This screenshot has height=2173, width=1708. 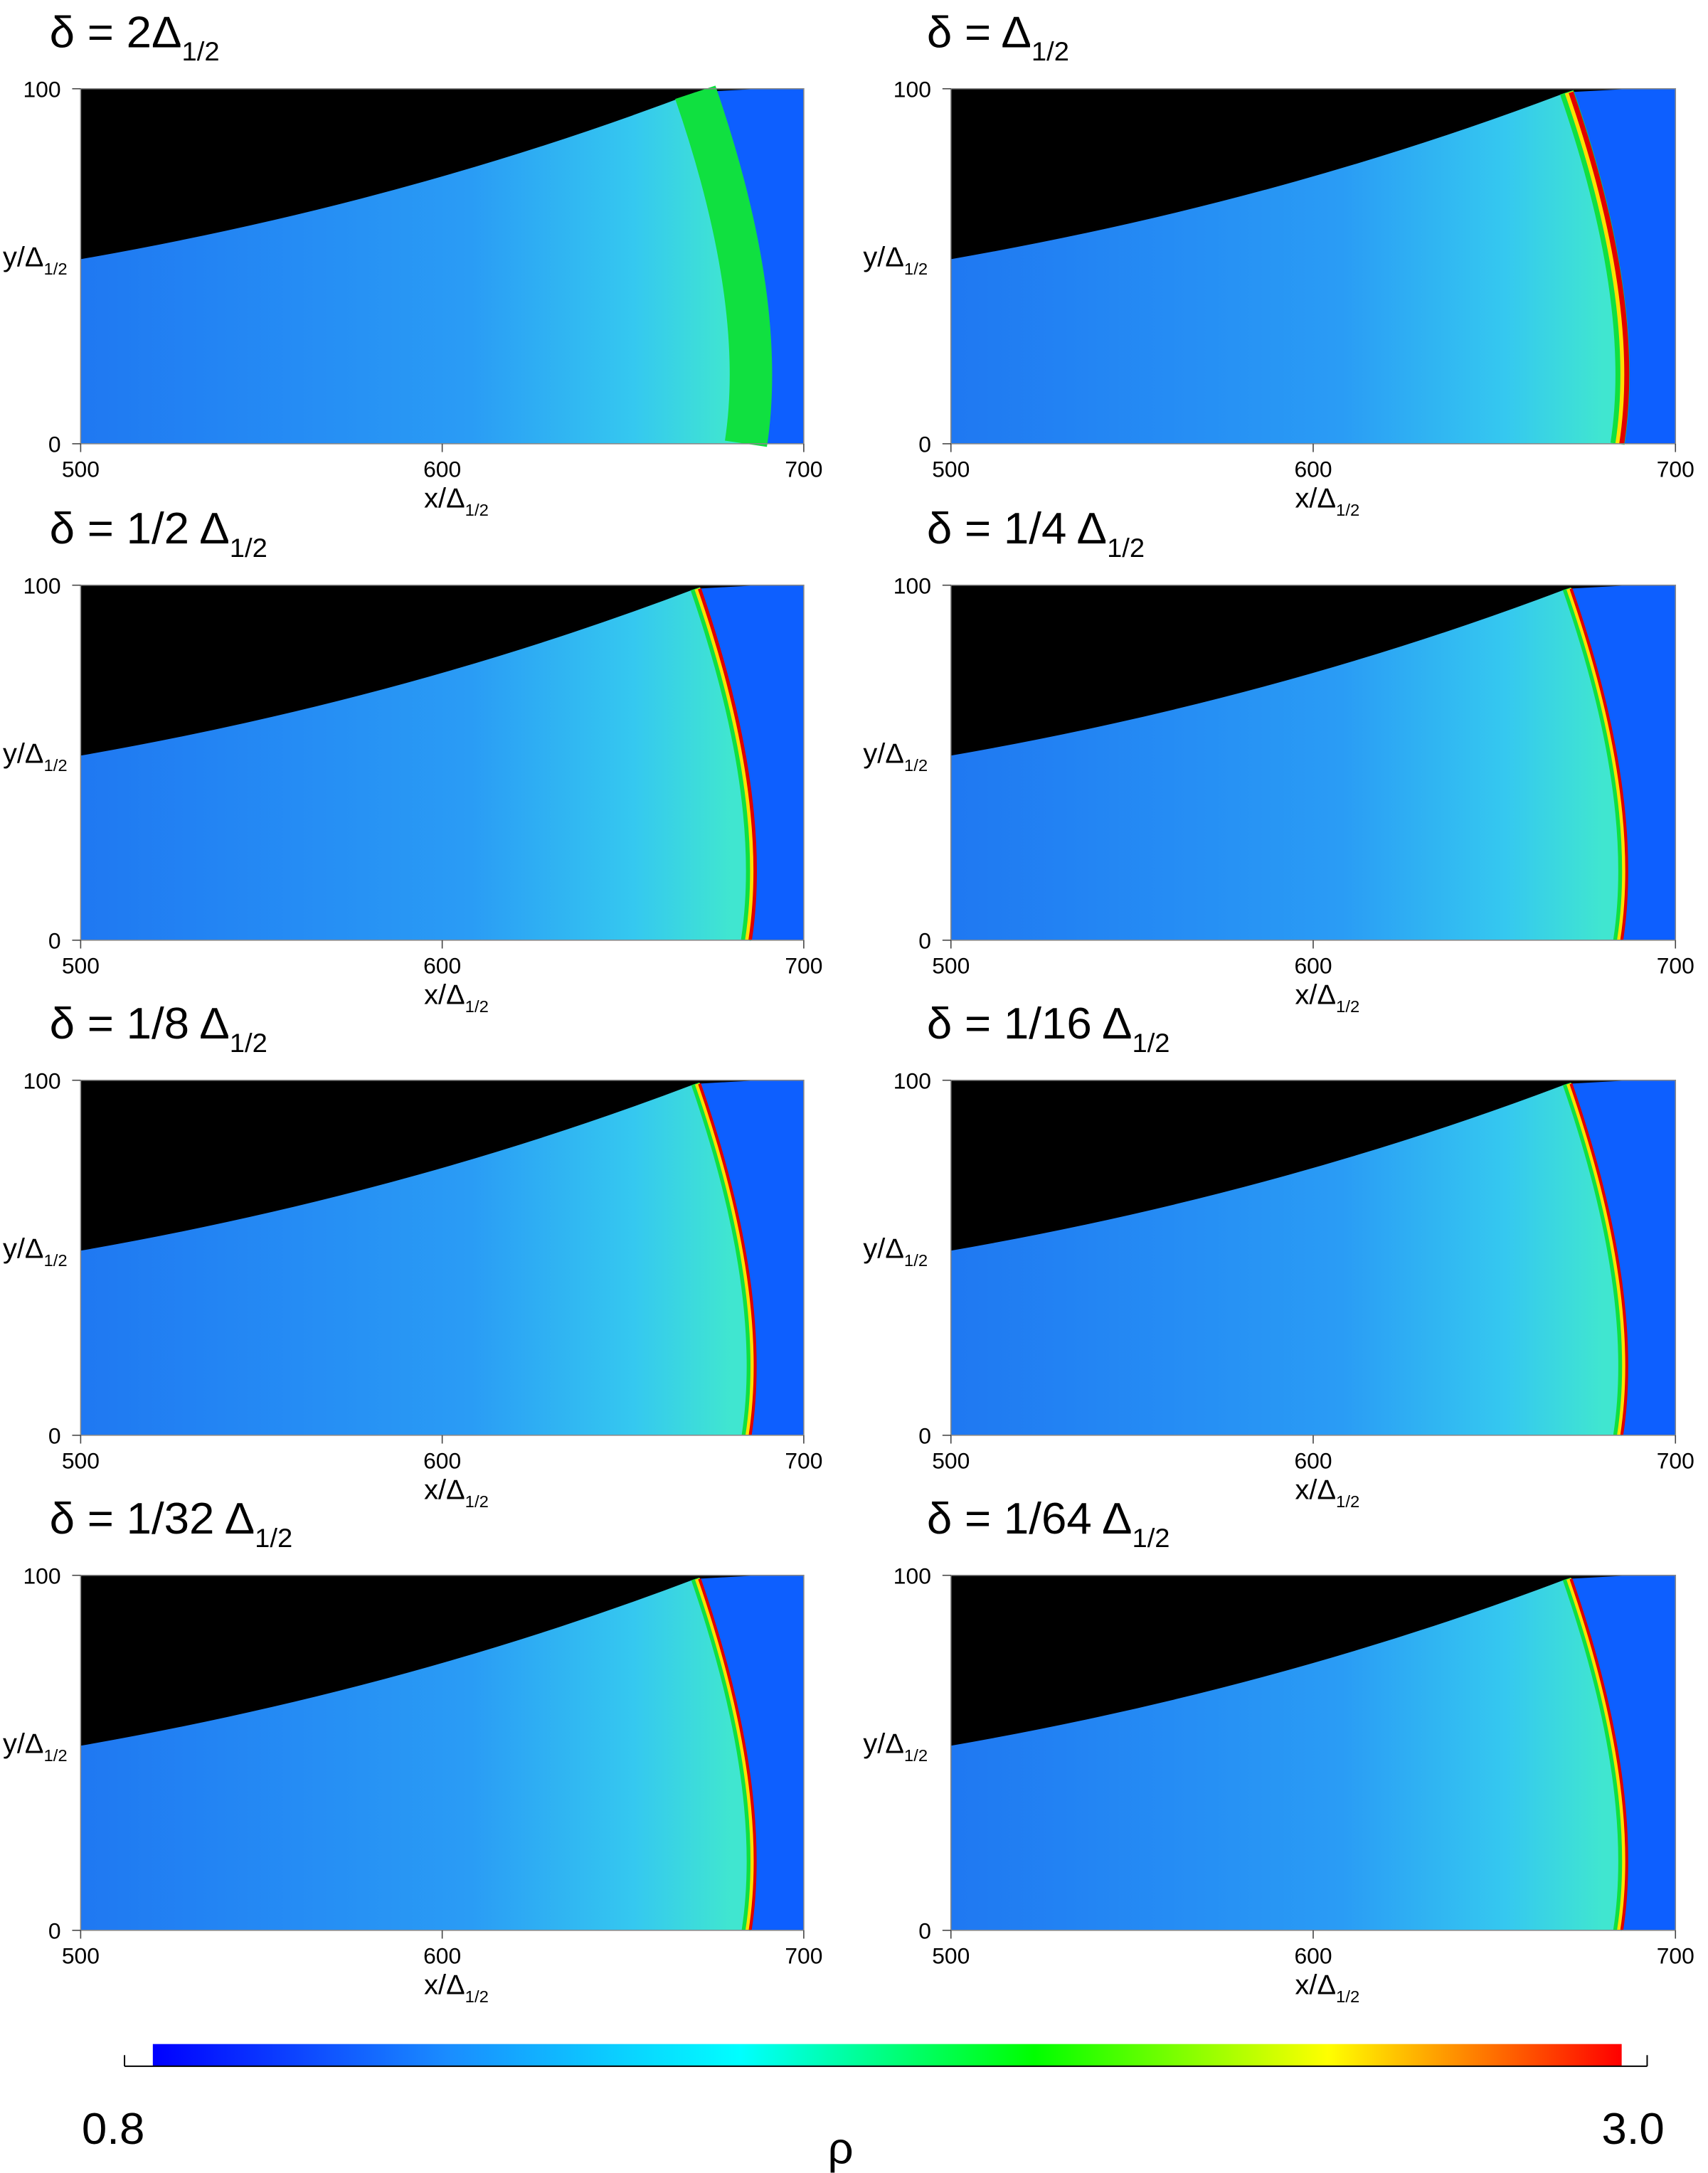 I want to click on panel-title: δ = 1/32 Δ1/2, so click(x=171, y=1523).